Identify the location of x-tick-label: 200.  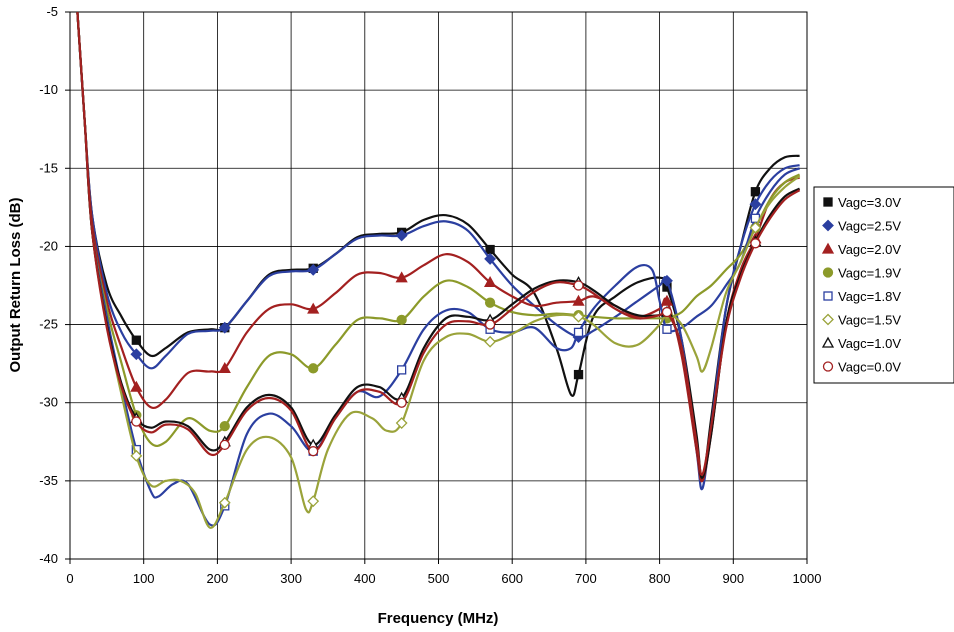
(218, 578).